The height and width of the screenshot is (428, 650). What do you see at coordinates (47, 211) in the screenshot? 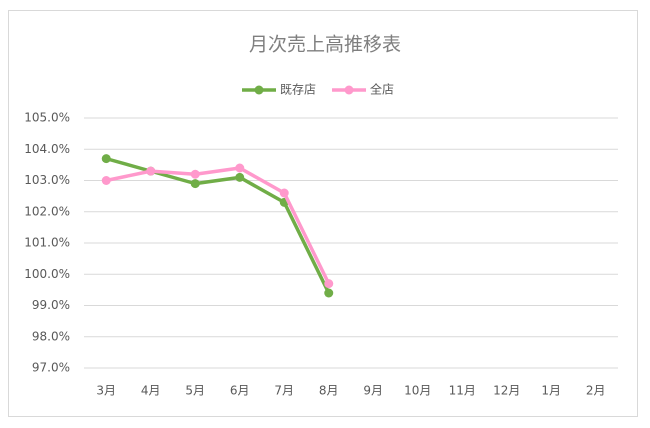
I see `y-tick-label: 102.0%` at bounding box center [47, 211].